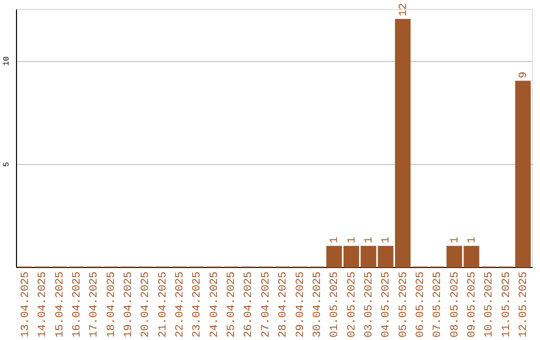 This screenshot has width=540, height=340. Describe the element at coordinates (7, 61) in the screenshot. I see `y-tick-label: 10` at that location.